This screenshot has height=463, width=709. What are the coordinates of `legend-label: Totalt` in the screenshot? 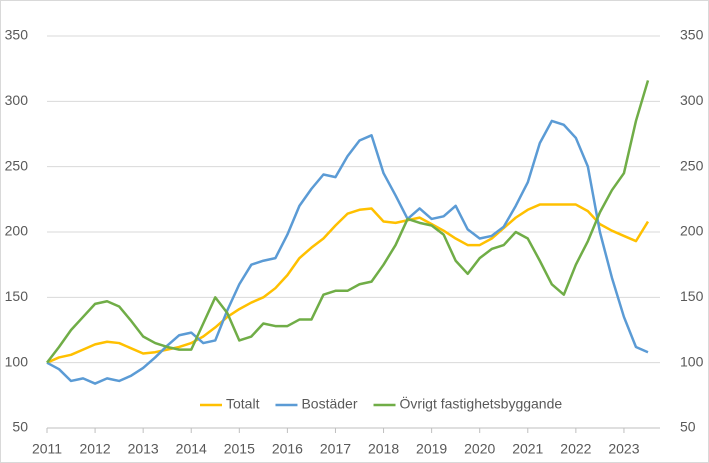 It's located at (243, 404).